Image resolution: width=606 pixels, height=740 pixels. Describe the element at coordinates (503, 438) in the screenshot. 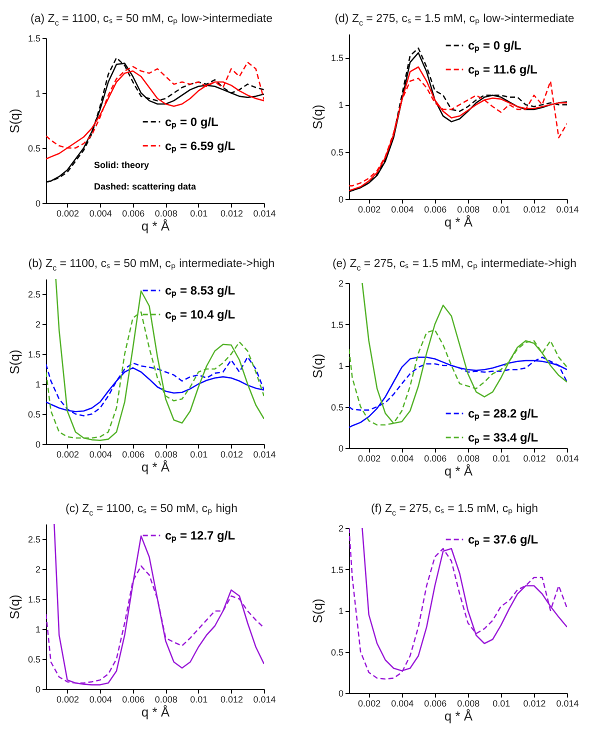

I see `legend-label: cₚ = 33.4 g/L` at that location.